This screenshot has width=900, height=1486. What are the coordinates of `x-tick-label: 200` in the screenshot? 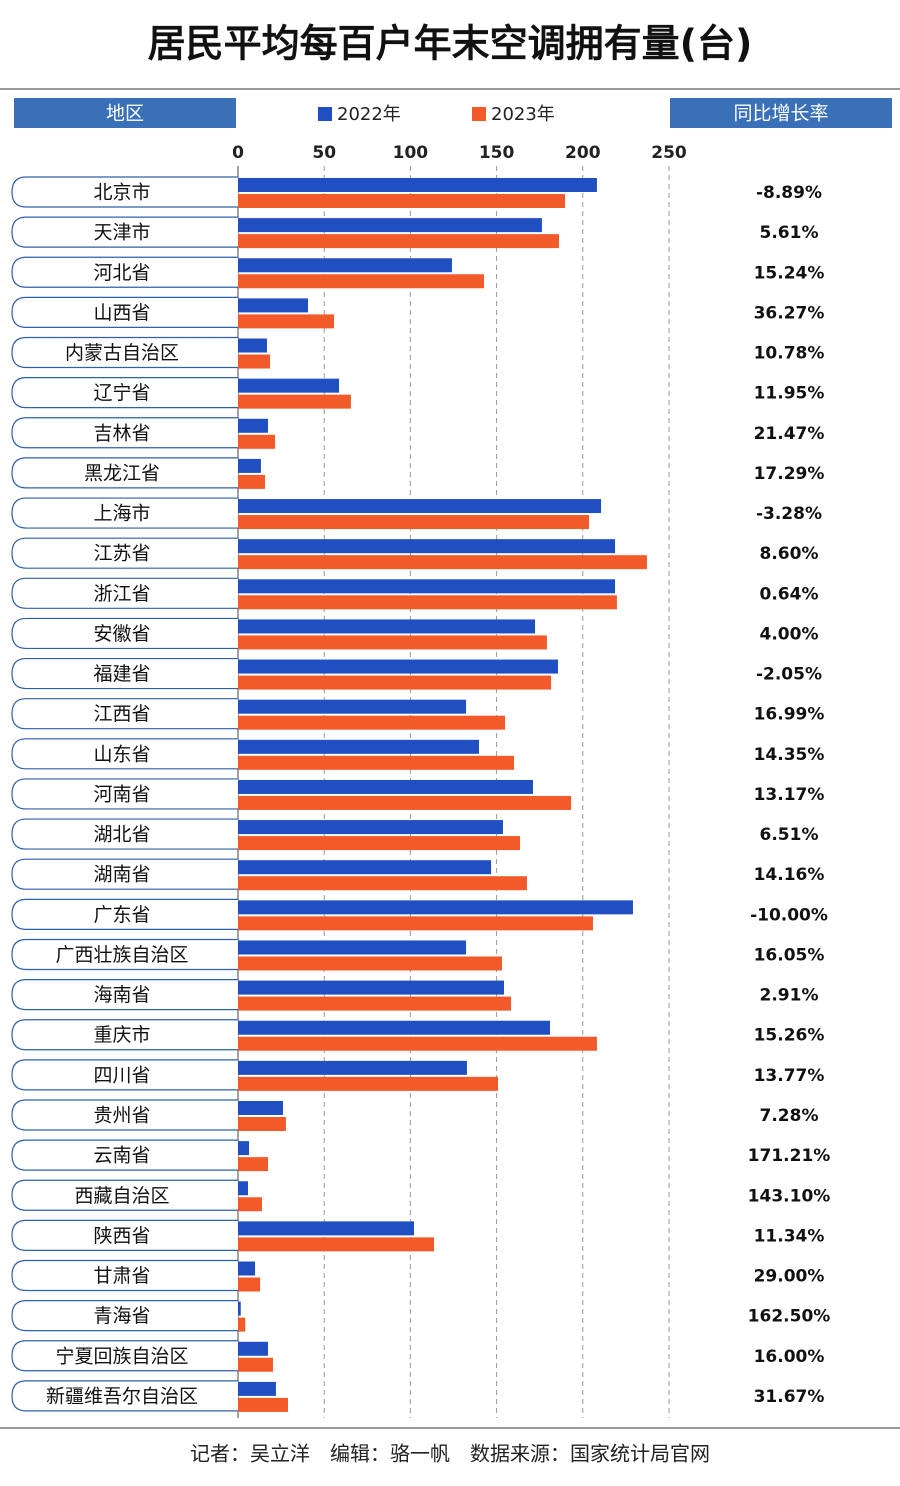 It's located at (583, 153).